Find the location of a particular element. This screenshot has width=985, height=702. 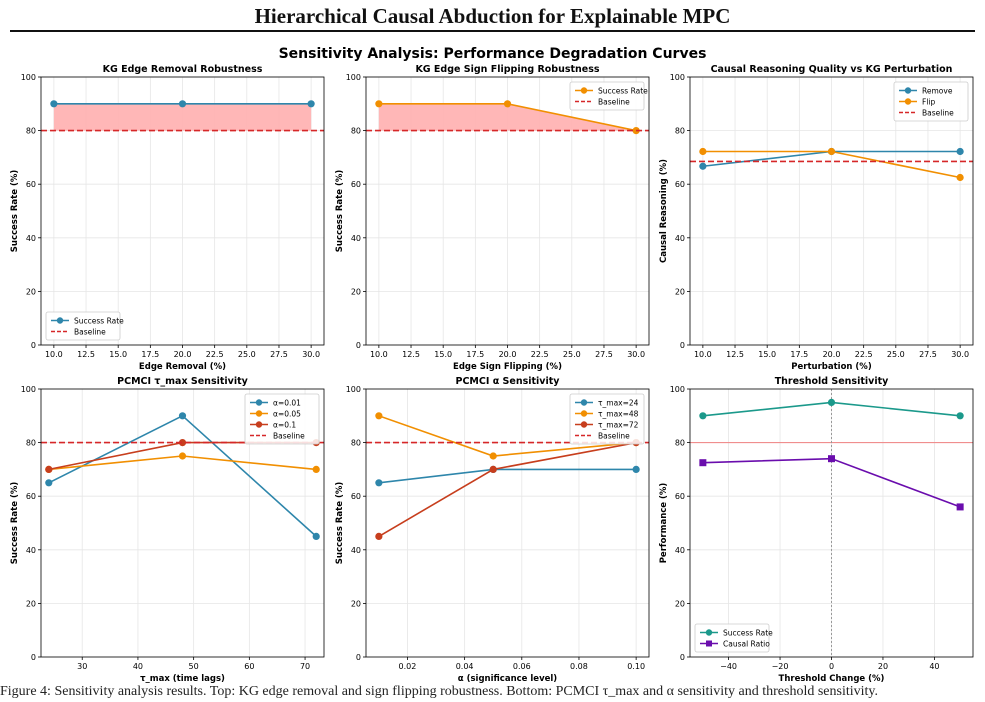

x-tick-label: 60 is located at coordinates (249, 666).